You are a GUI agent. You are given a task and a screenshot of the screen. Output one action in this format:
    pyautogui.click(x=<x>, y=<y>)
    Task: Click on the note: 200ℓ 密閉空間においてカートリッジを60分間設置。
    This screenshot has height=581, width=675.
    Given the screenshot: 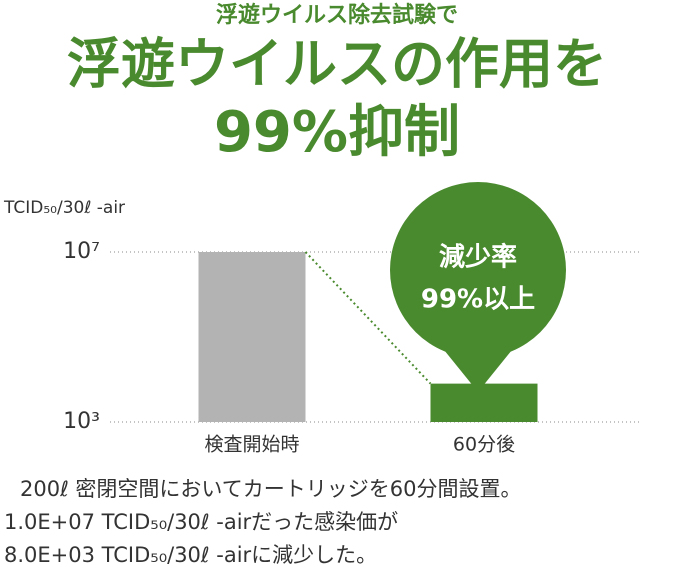 What is the action you would take?
    pyautogui.click(x=271, y=489)
    